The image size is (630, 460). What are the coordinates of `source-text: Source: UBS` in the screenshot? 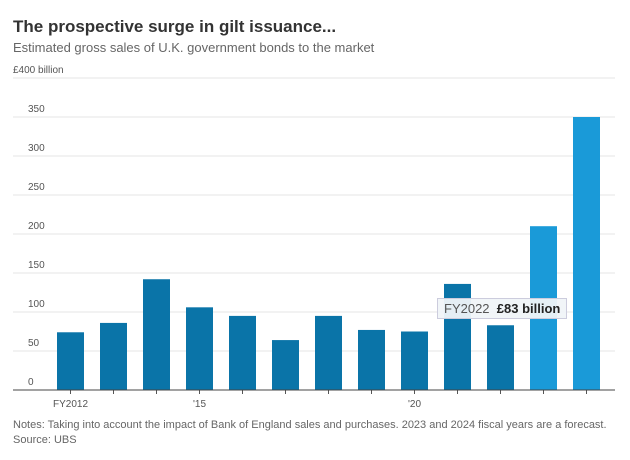 It's located at (45, 440).